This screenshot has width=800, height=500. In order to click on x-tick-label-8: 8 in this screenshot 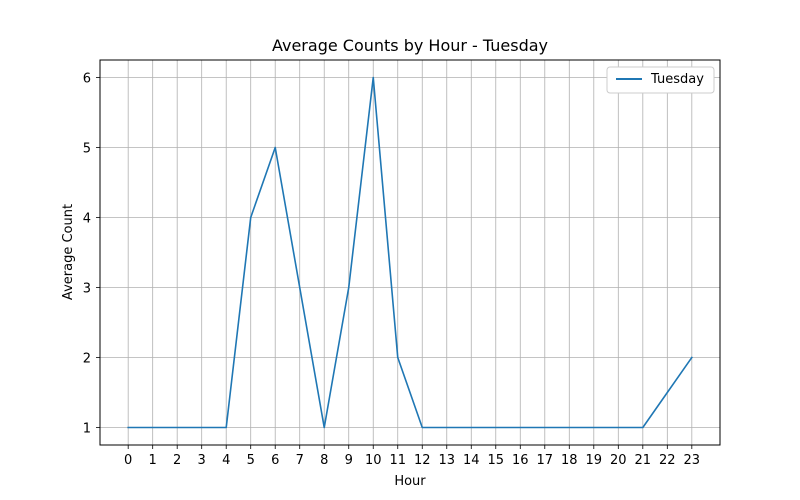, I will do `click(324, 460)`.